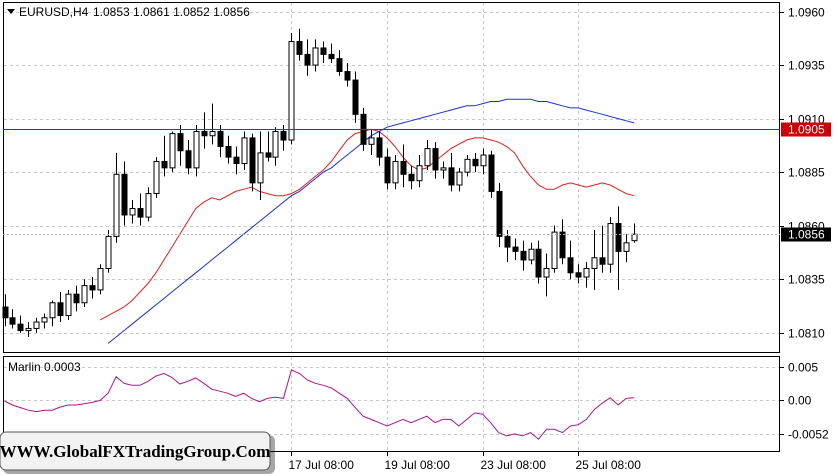 The width and height of the screenshot is (838, 476). What do you see at coordinates (609, 465) in the screenshot?
I see `time-tick-label: 25 Jul 08:00` at bounding box center [609, 465].